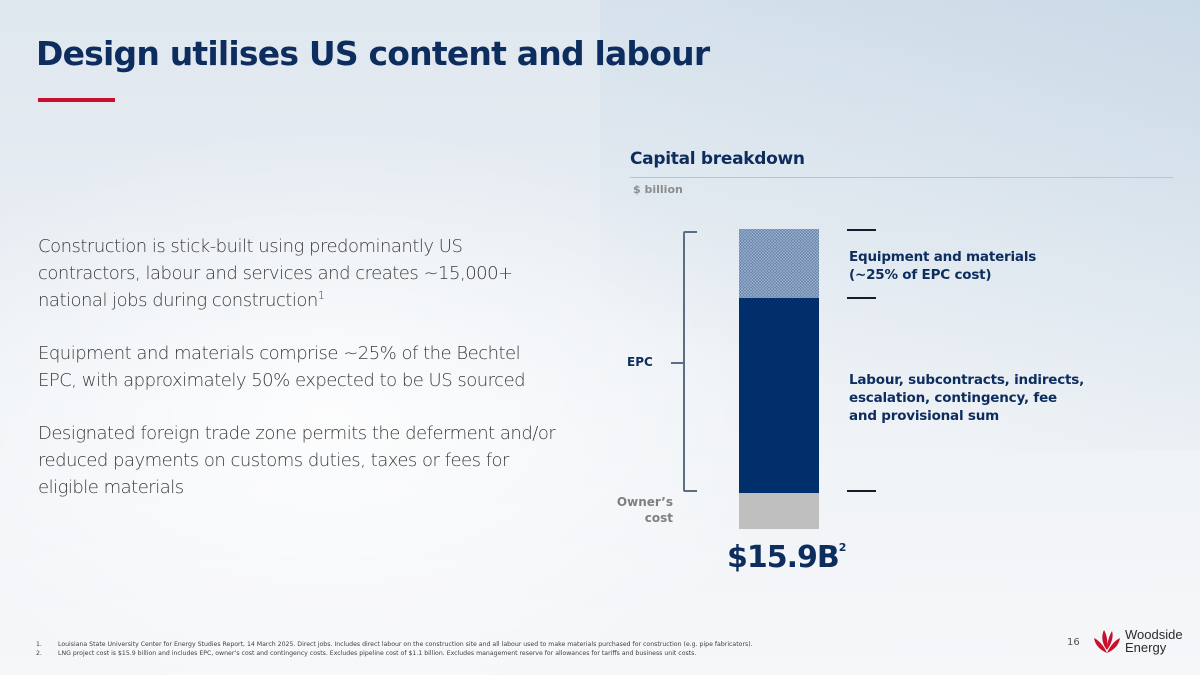 Image resolution: width=1200 pixels, height=675 pixels. What do you see at coordinates (677, 363) in the screenshot?
I see `epc-brace-tip` at bounding box center [677, 363].